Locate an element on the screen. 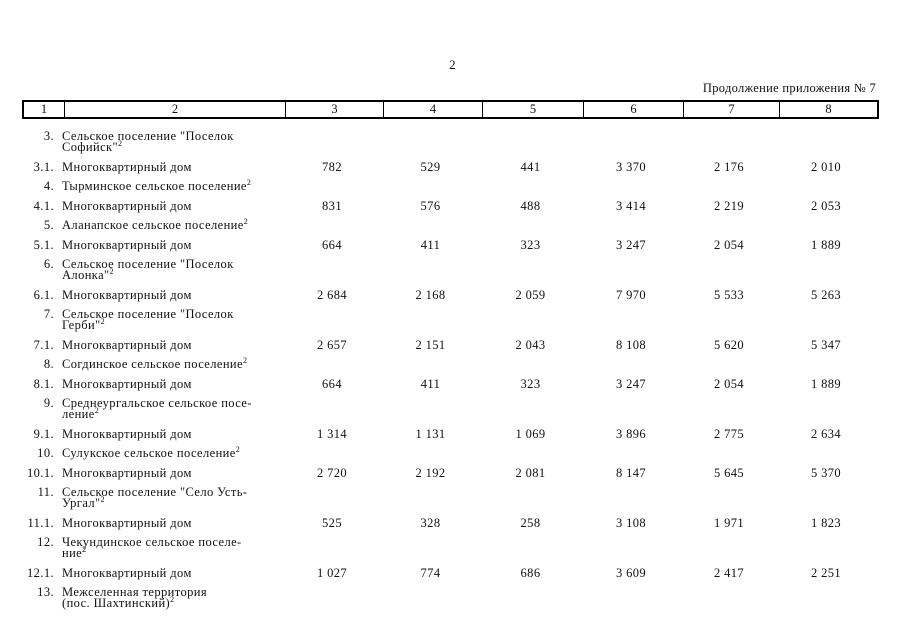 This screenshot has height=640, width=905. row-name: Сельское поселение "Поселок Алонка"2 is located at coordinates (148, 269).